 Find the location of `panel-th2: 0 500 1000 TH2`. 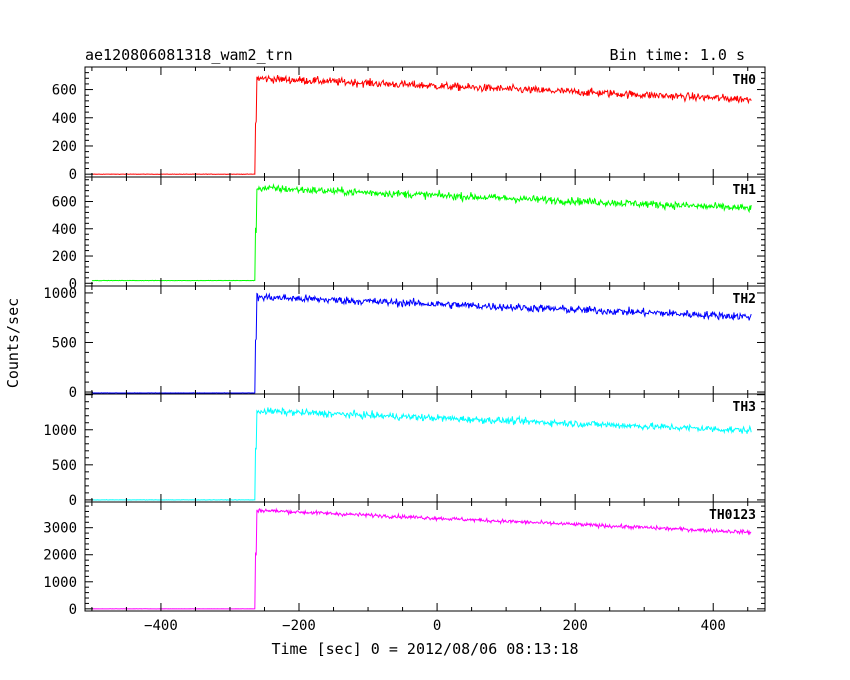

panel-th2: 0 500 1000 TH2 is located at coordinates (404, 343).